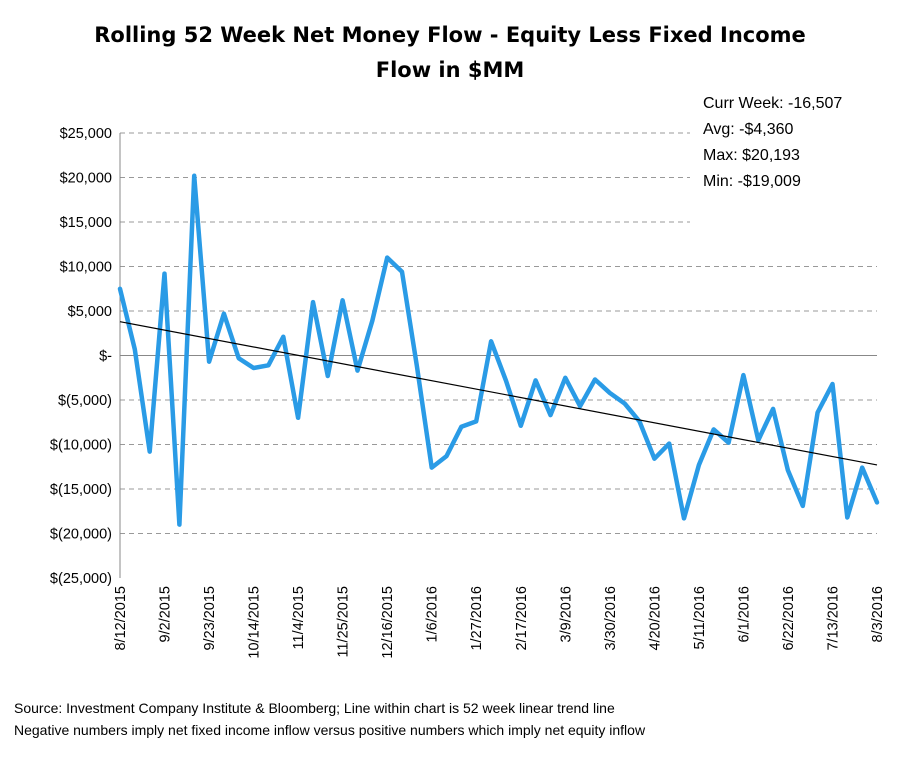 The width and height of the screenshot is (900, 758). I want to click on y-tick-label: $5,000, so click(90, 312).